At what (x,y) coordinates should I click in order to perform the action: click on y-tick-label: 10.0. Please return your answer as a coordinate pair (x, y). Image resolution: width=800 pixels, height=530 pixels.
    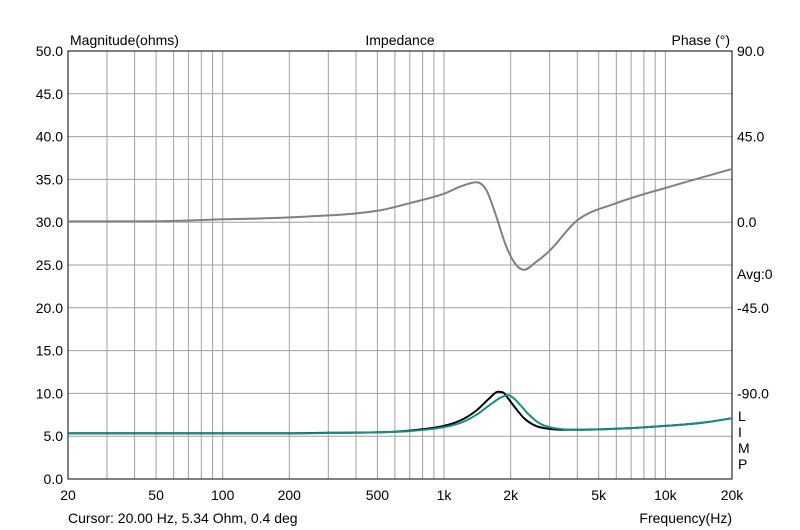
    Looking at the image, I should click on (49, 393).